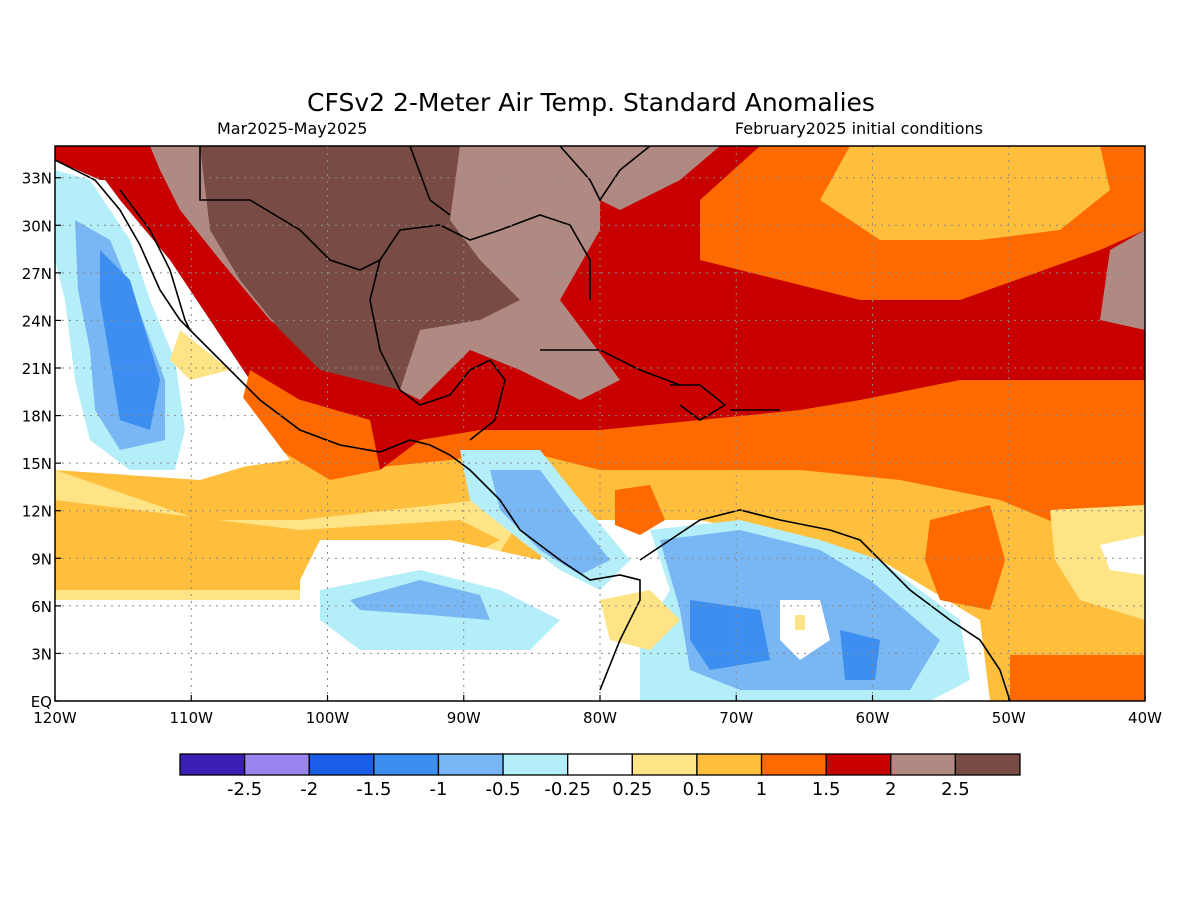 Image resolution: width=1200 pixels, height=900 pixels. What do you see at coordinates (37, 179) in the screenshot?
I see `lat-tick-label: 33N` at bounding box center [37, 179].